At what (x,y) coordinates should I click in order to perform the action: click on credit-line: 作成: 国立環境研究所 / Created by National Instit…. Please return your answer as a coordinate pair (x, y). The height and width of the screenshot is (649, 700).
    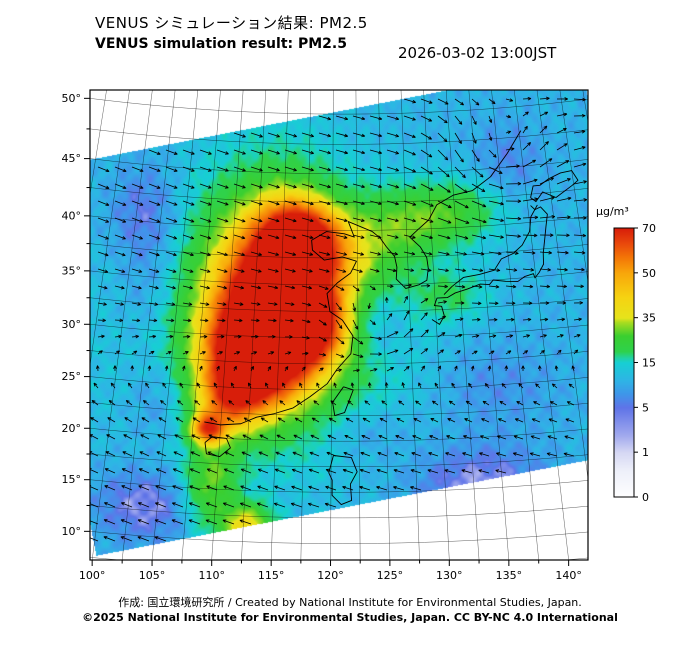
    Looking at the image, I should click on (350, 602).